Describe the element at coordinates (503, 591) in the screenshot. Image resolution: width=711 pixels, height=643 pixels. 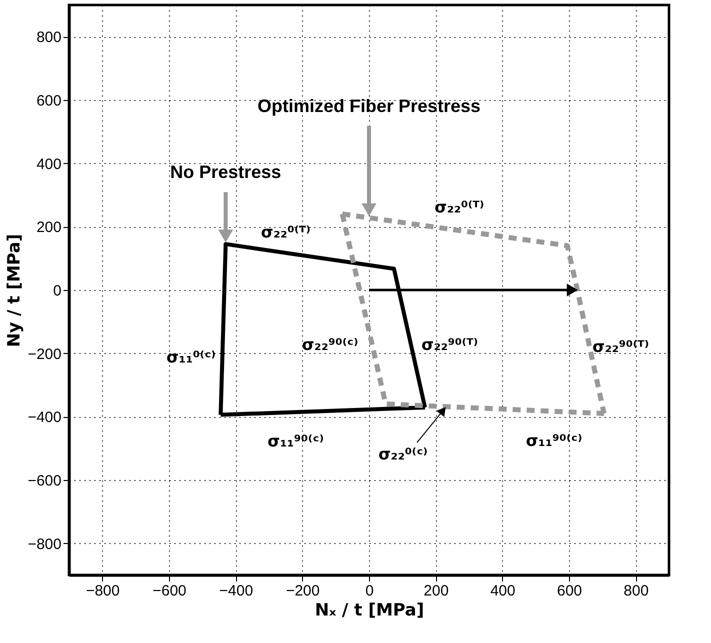
I see `x-tick-label: 400` at that location.